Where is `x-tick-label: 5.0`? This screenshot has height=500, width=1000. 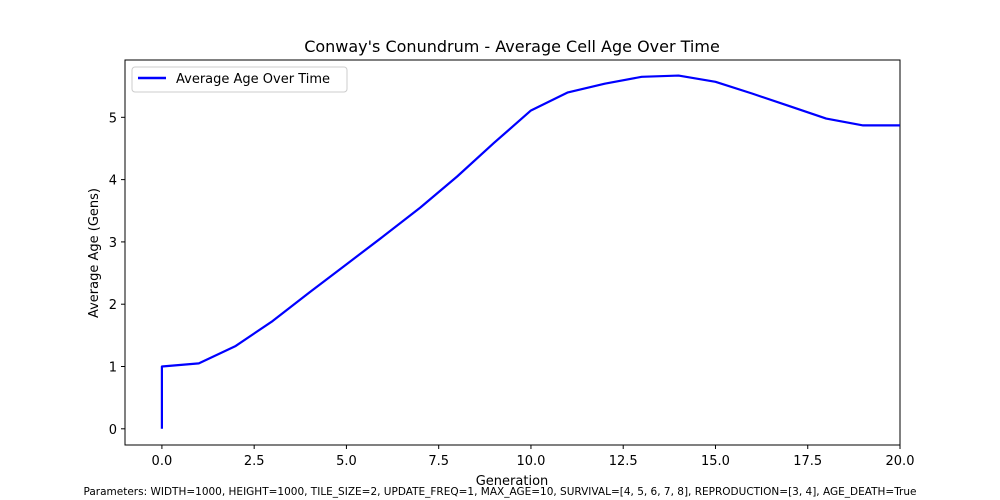 x-tick-label: 5.0 is located at coordinates (346, 461).